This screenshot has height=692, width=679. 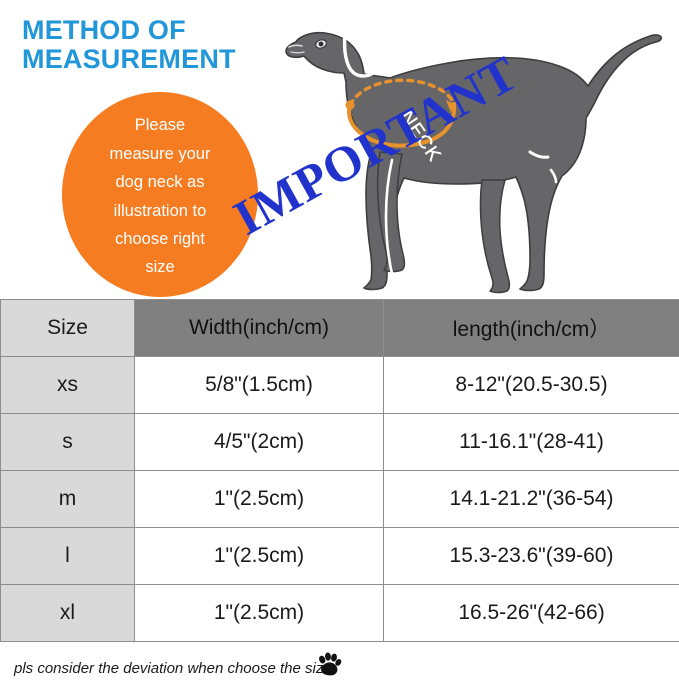 I want to click on dog-eye, so click(x=321, y=44).